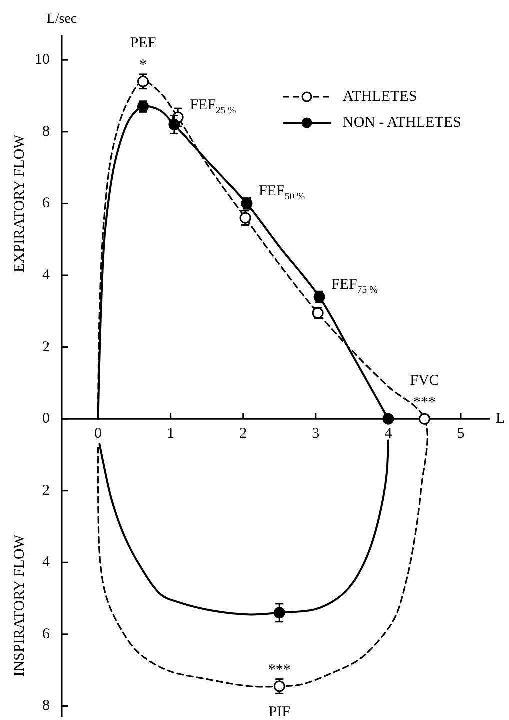 This screenshot has height=720, width=509. Describe the element at coordinates (461, 434) in the screenshot. I see `x-tick-label: 5` at that location.